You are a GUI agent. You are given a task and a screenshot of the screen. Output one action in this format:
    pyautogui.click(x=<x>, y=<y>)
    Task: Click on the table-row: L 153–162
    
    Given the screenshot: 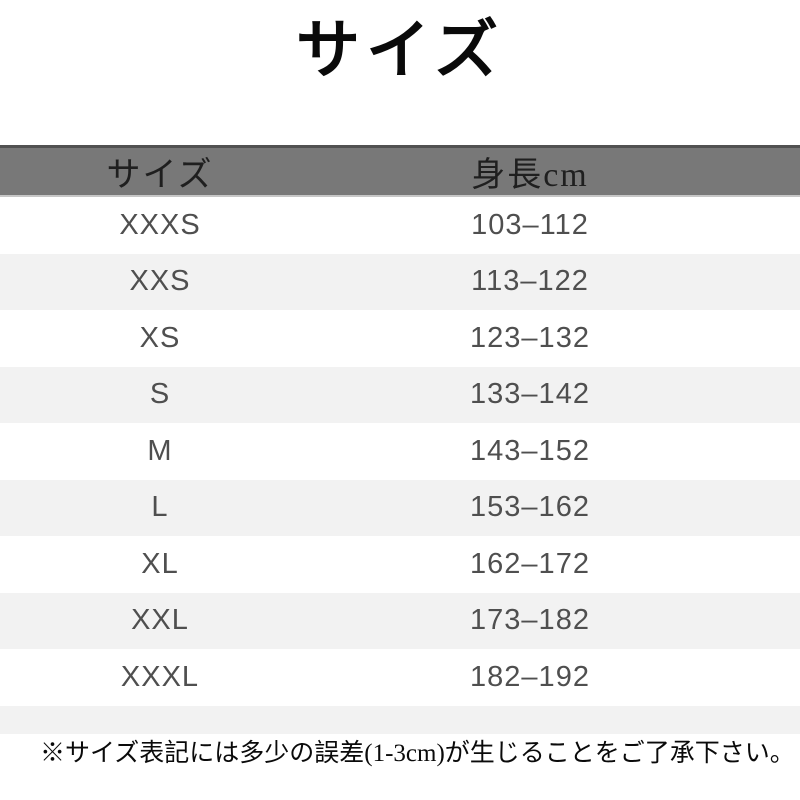 What is the action you would take?
    pyautogui.click(x=400, y=507)
    